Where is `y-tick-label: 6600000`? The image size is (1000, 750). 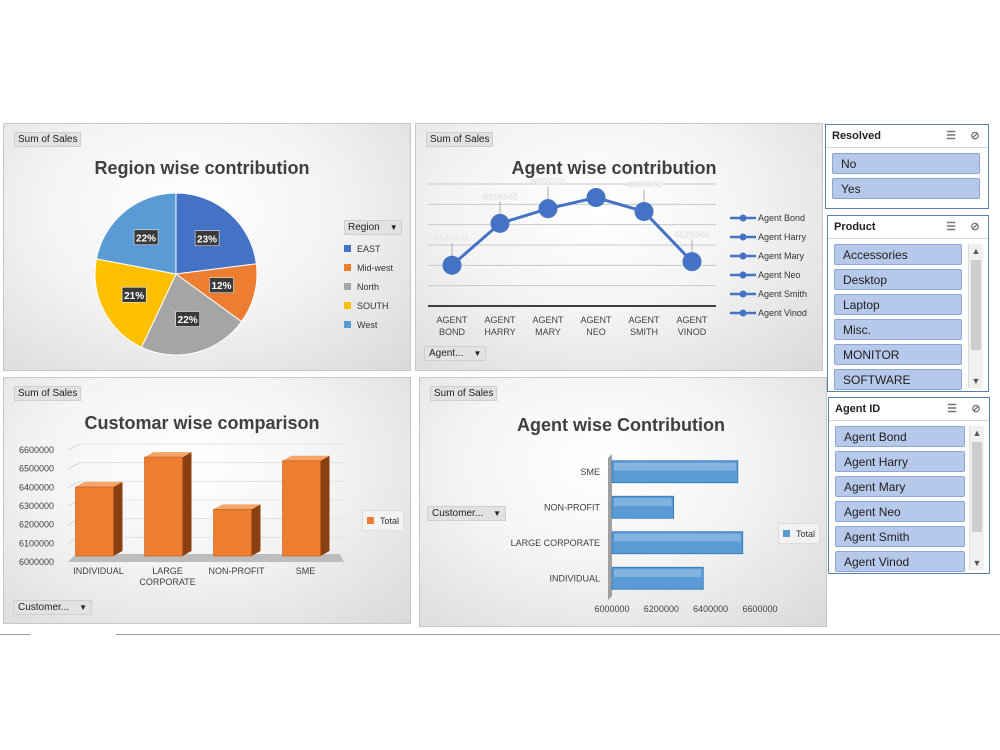
y-tick-label: 6600000 is located at coordinates (36, 450).